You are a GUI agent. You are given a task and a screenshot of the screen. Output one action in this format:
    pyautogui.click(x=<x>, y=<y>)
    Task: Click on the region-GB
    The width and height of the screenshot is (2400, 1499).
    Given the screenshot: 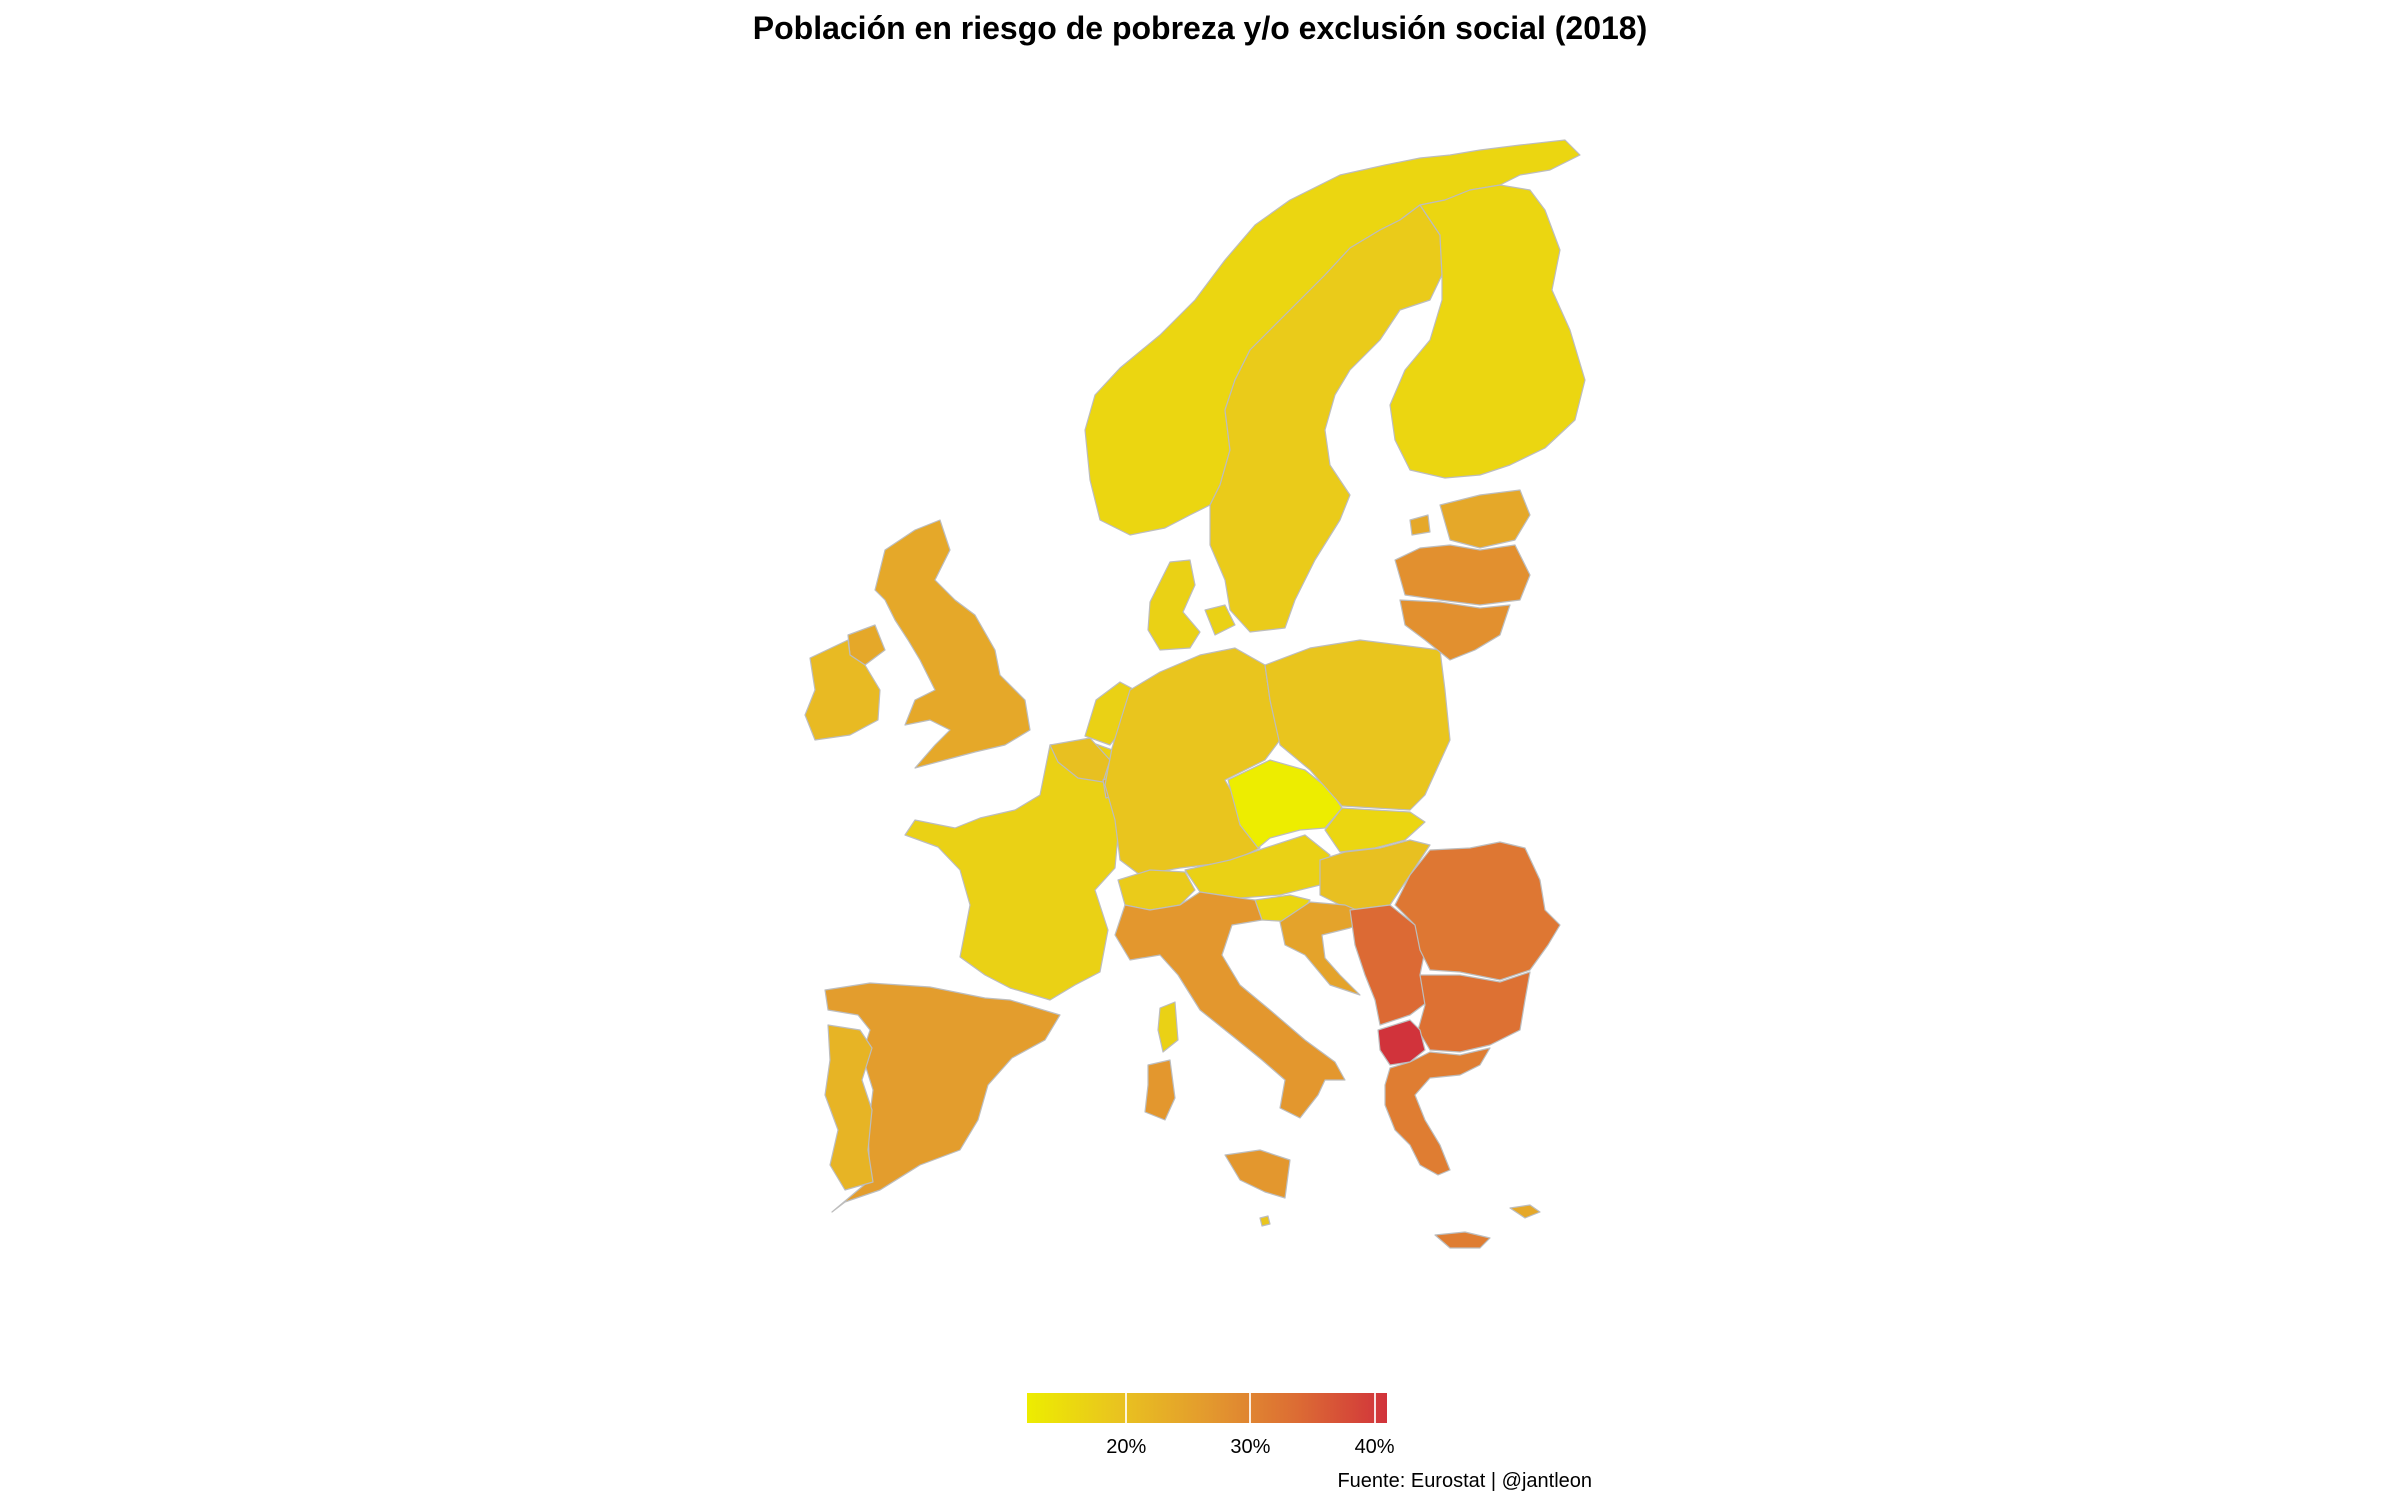 What is the action you would take?
    pyautogui.click(x=952, y=644)
    